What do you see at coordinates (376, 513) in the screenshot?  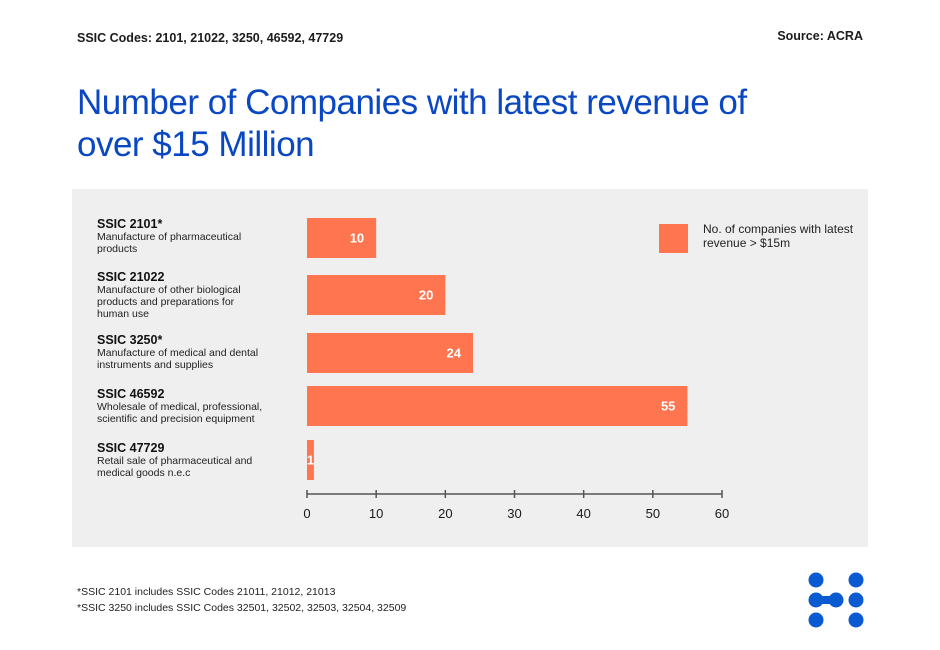 I see `x-tick-label: 10` at bounding box center [376, 513].